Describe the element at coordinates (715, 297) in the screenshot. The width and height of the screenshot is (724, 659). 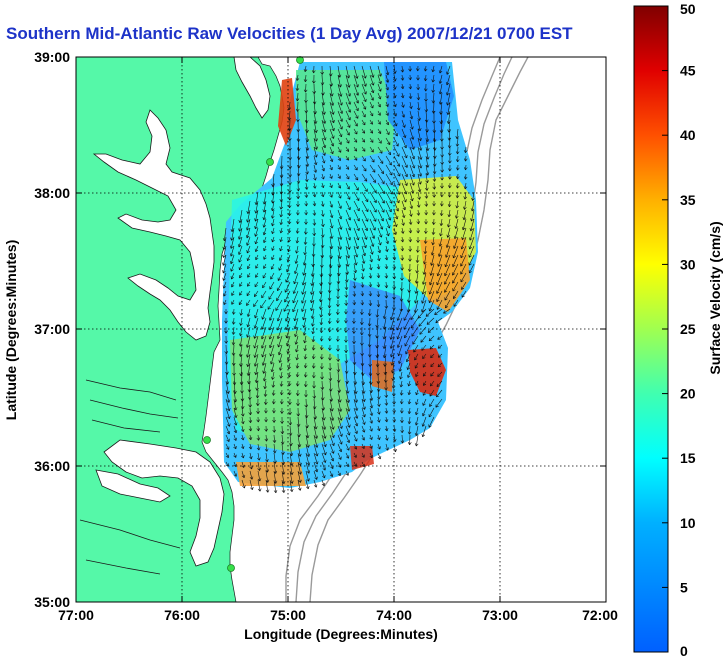
I see `colorbar-label: Surface Velocity (cm/s)` at that location.